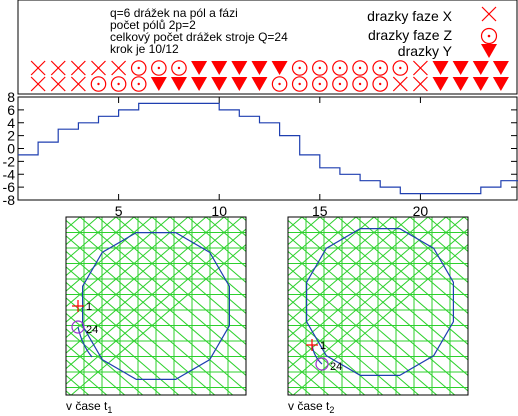 The width and height of the screenshot is (518, 416). I want to click on caption-right-main: v čase t, so click(309, 406).